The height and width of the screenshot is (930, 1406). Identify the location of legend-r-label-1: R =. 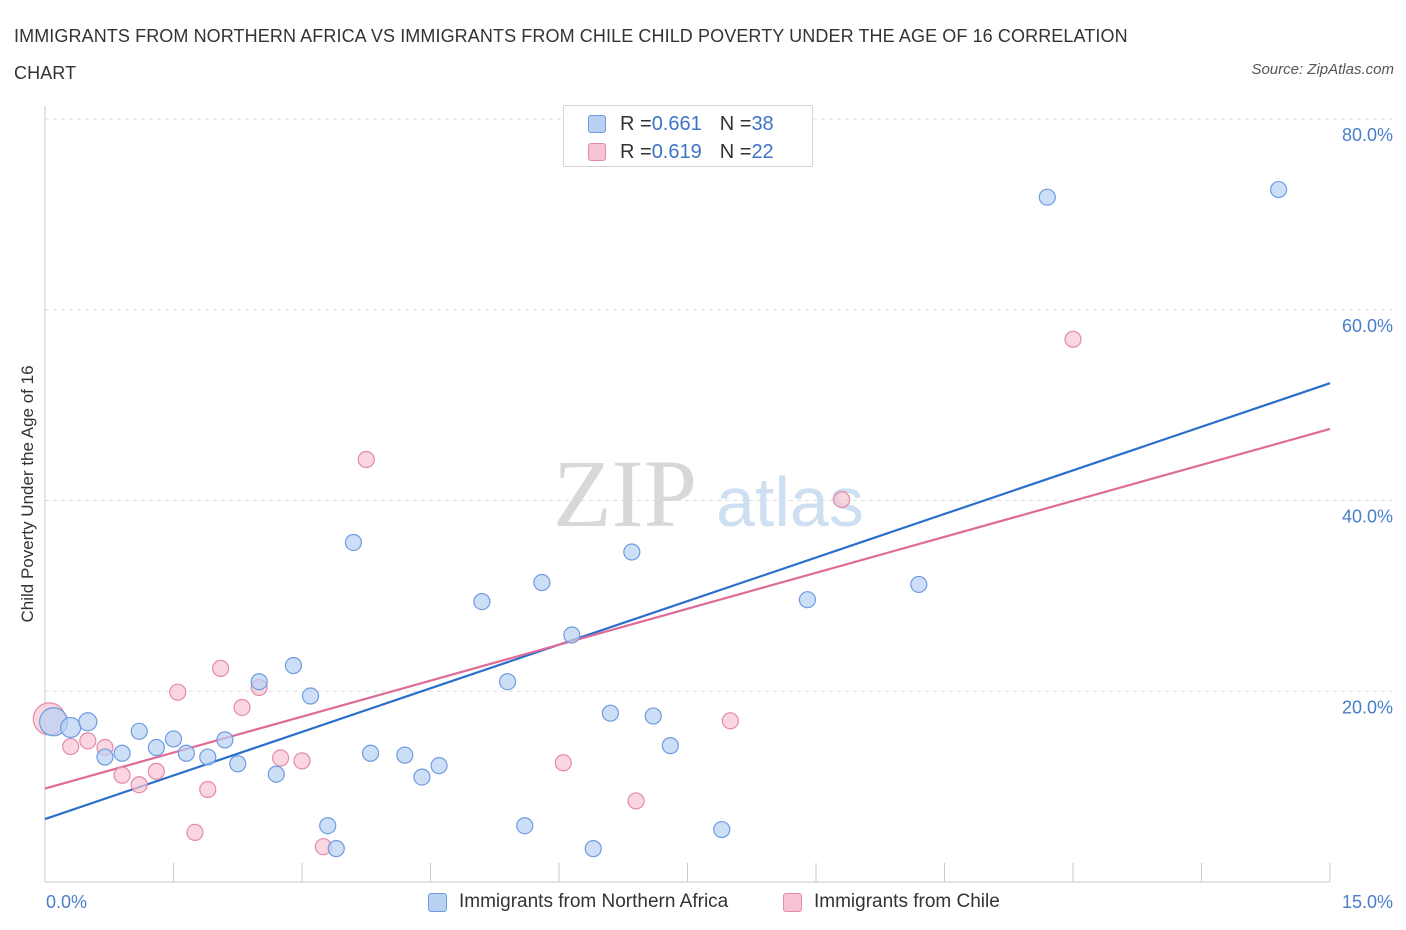
(636, 123).